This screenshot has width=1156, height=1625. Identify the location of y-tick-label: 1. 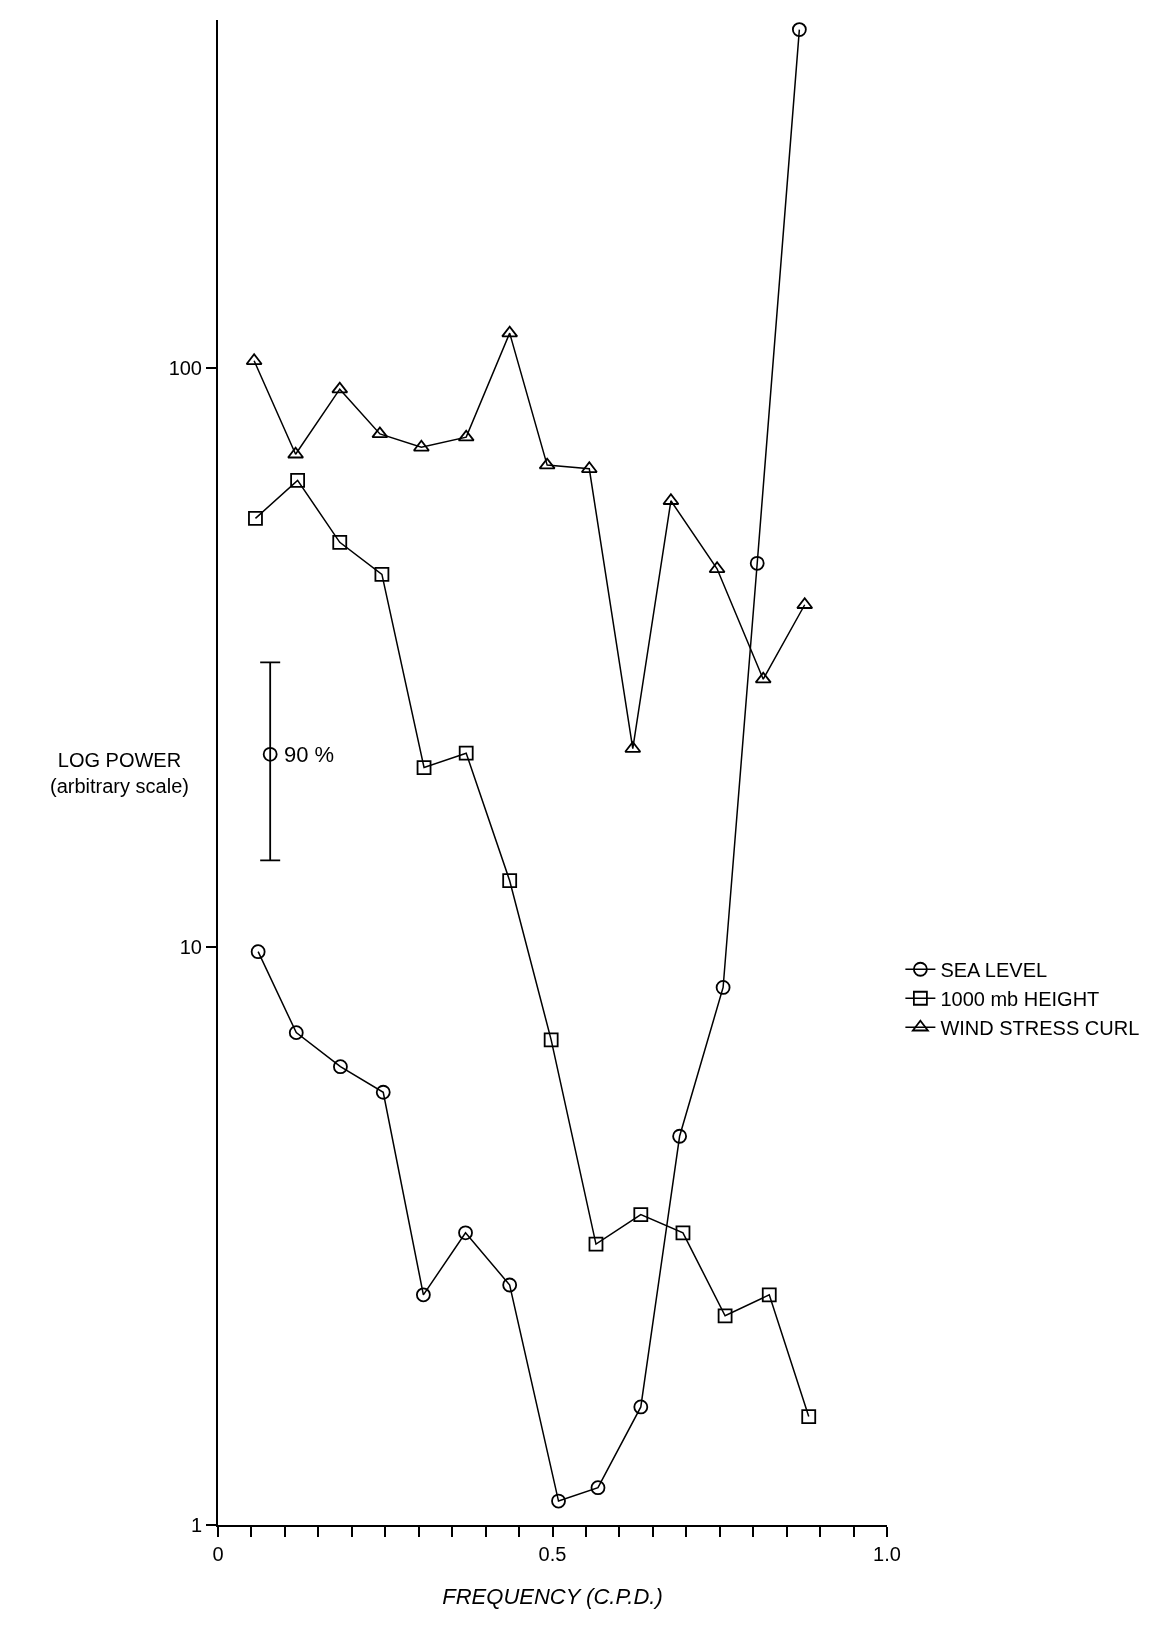
(196, 1525).